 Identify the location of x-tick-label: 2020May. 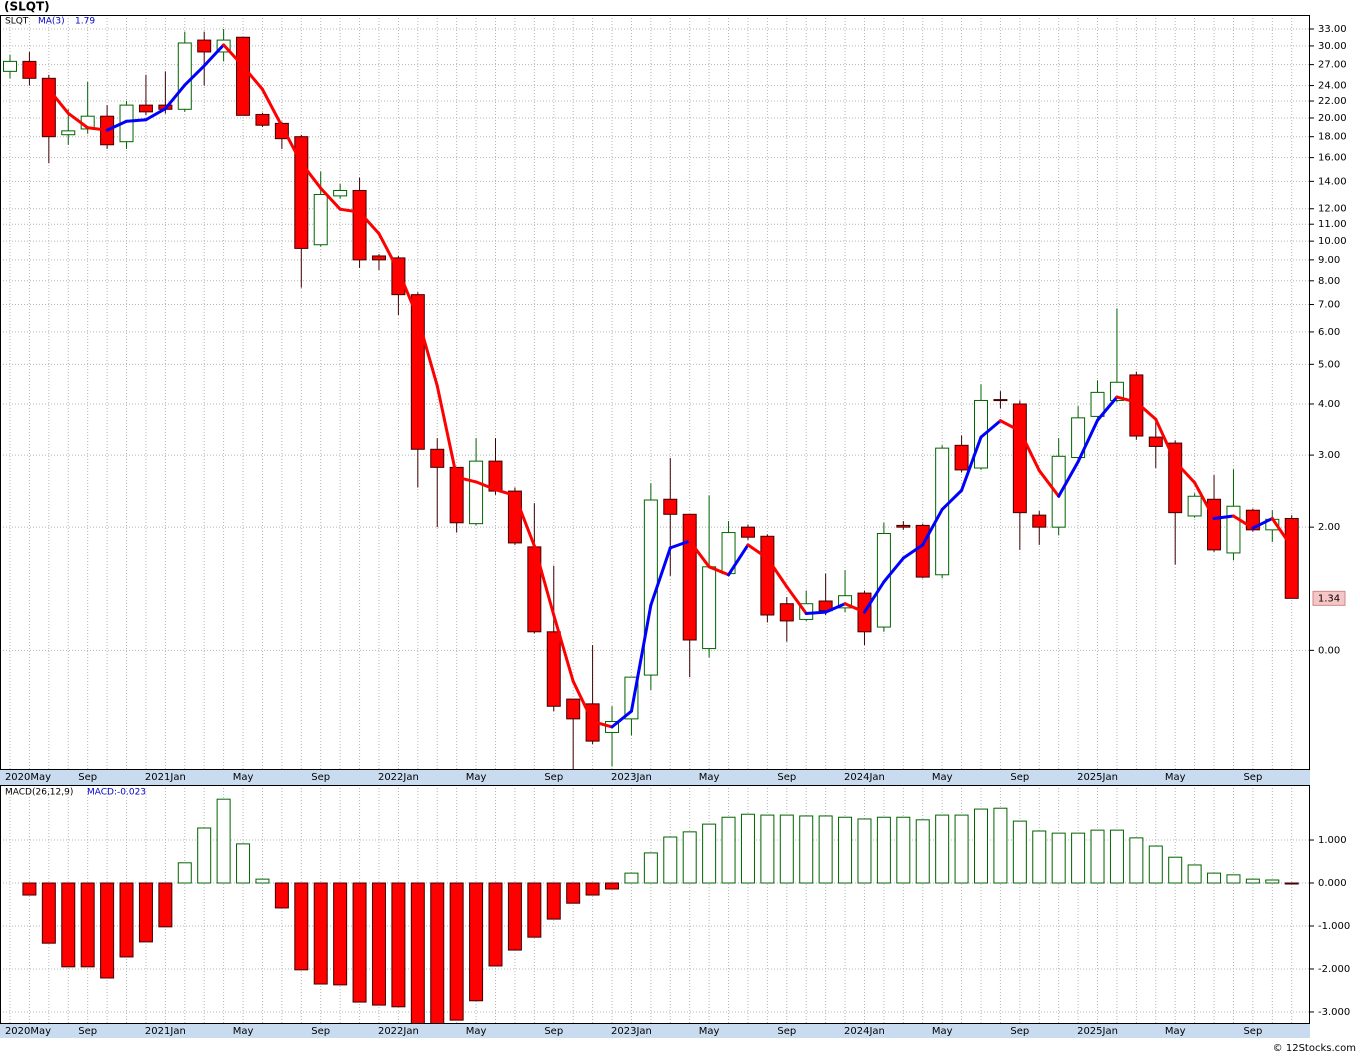
(28, 1031).